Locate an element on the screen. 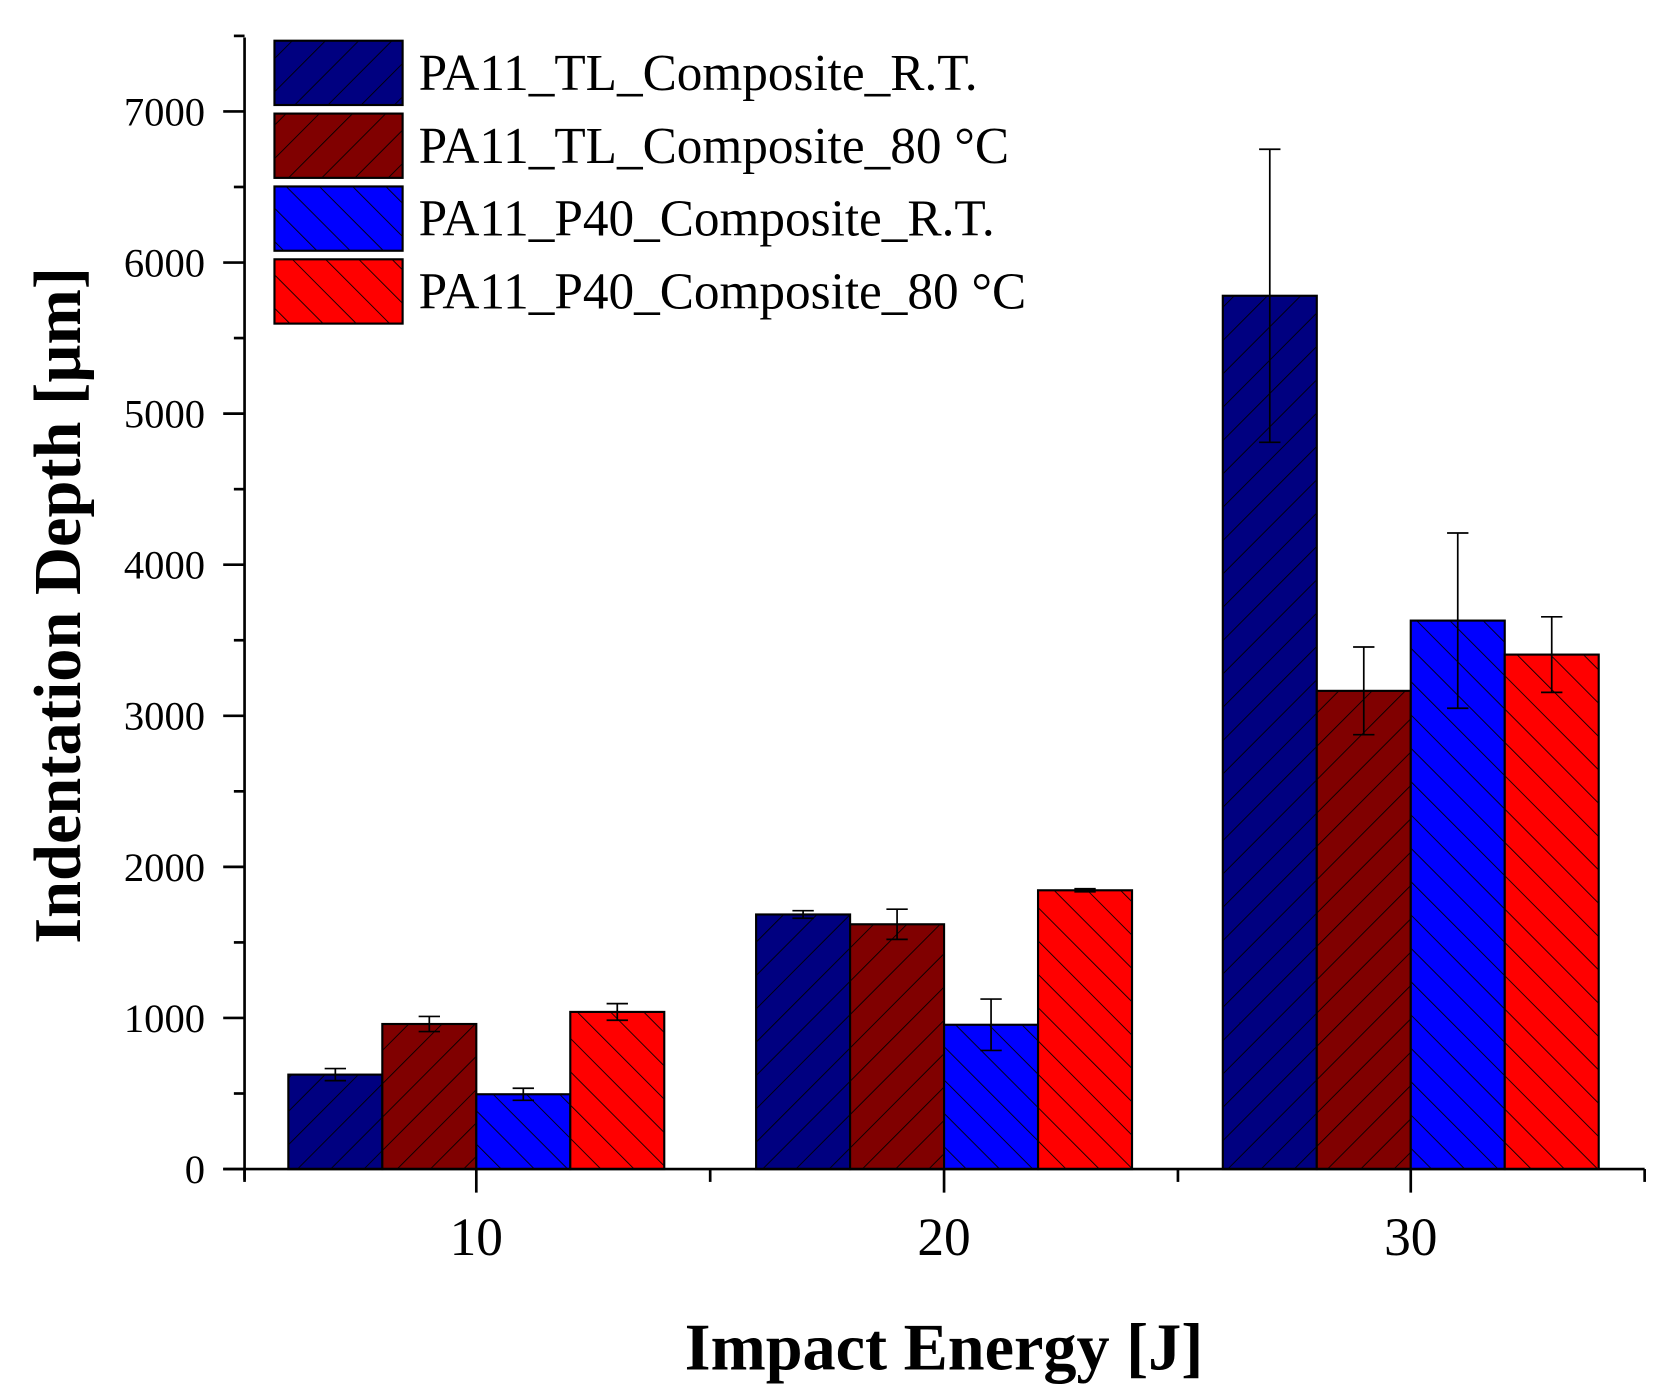 This screenshot has width=1666, height=1393. y-tick-label: 2000 is located at coordinates (164, 867).